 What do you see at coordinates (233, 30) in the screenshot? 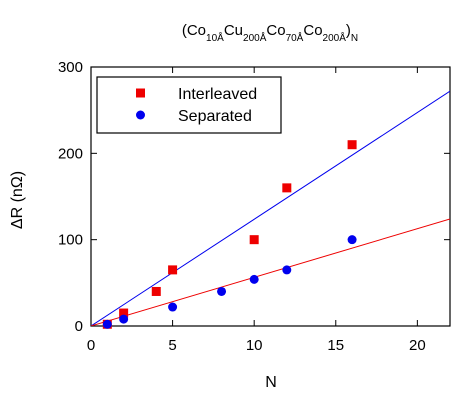
I see `title-segment: Cu` at bounding box center [233, 30].